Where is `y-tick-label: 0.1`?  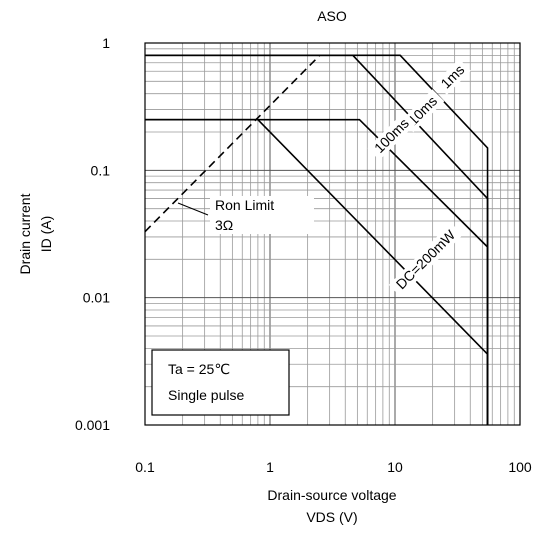 y-tick-label: 0.1 is located at coordinates (101, 170).